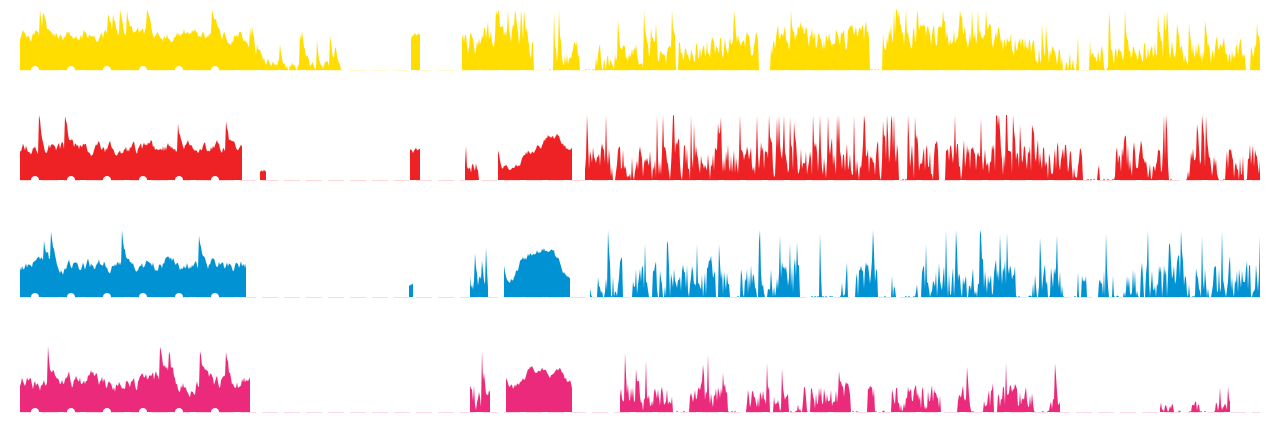  I want to click on series-1-group, so click(640, 42).